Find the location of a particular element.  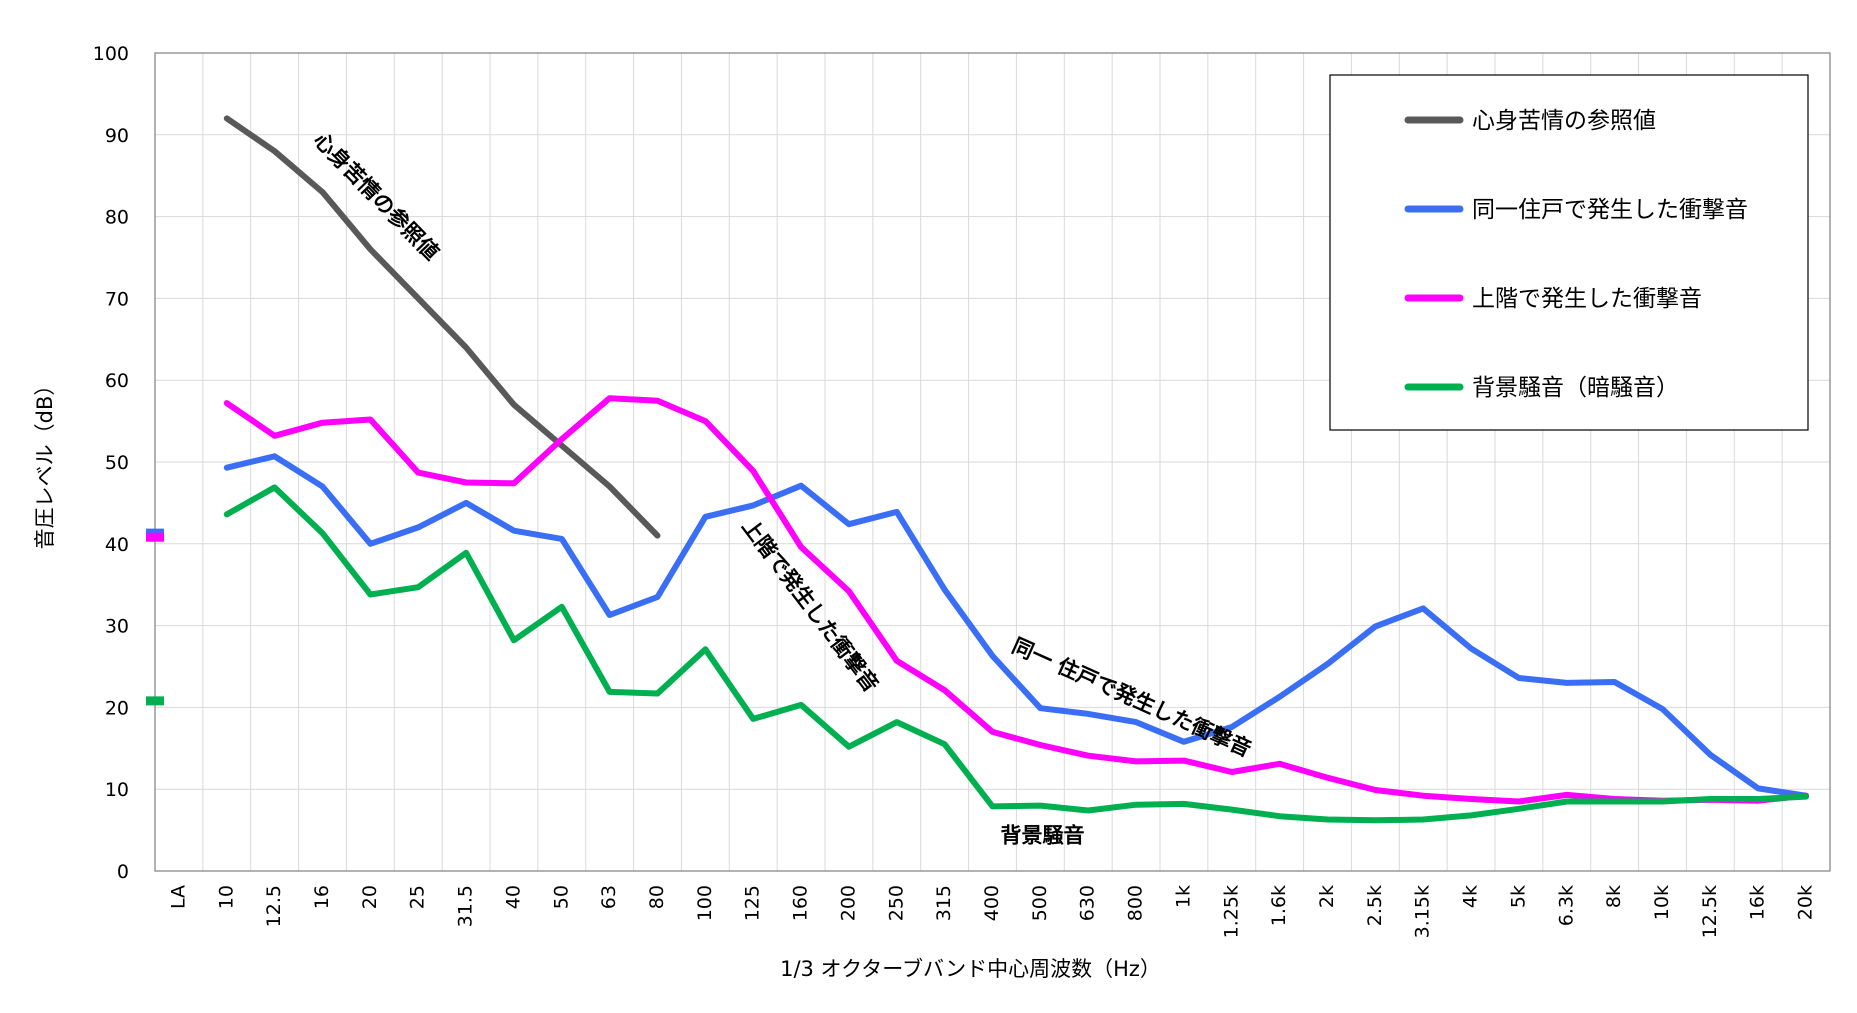

x-tick-label: LA is located at coordinates (178, 897).